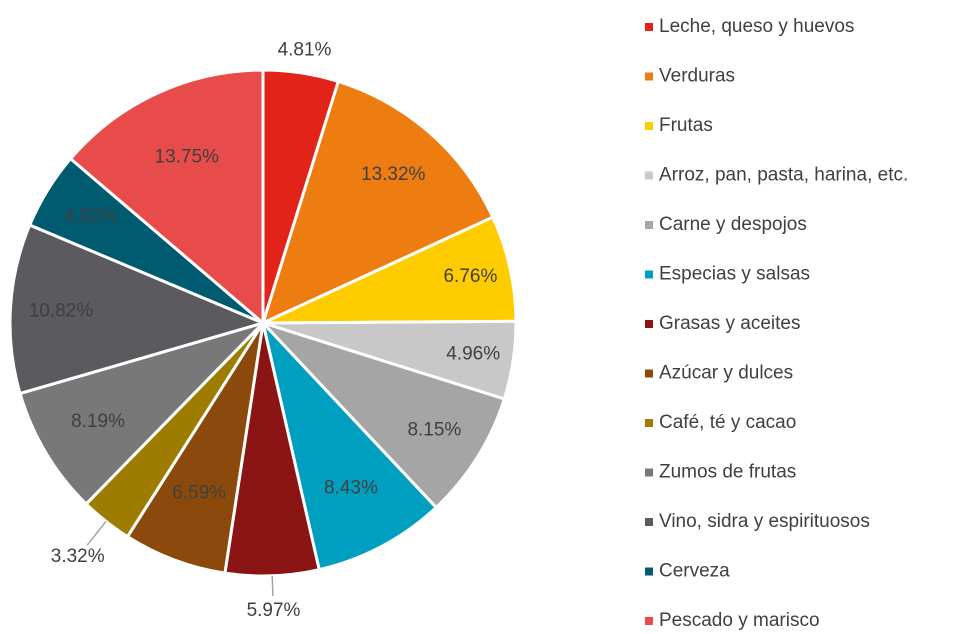 The image size is (973, 634). Describe the element at coordinates (470, 276) in the screenshot. I see `data-label: 6.76%` at that location.